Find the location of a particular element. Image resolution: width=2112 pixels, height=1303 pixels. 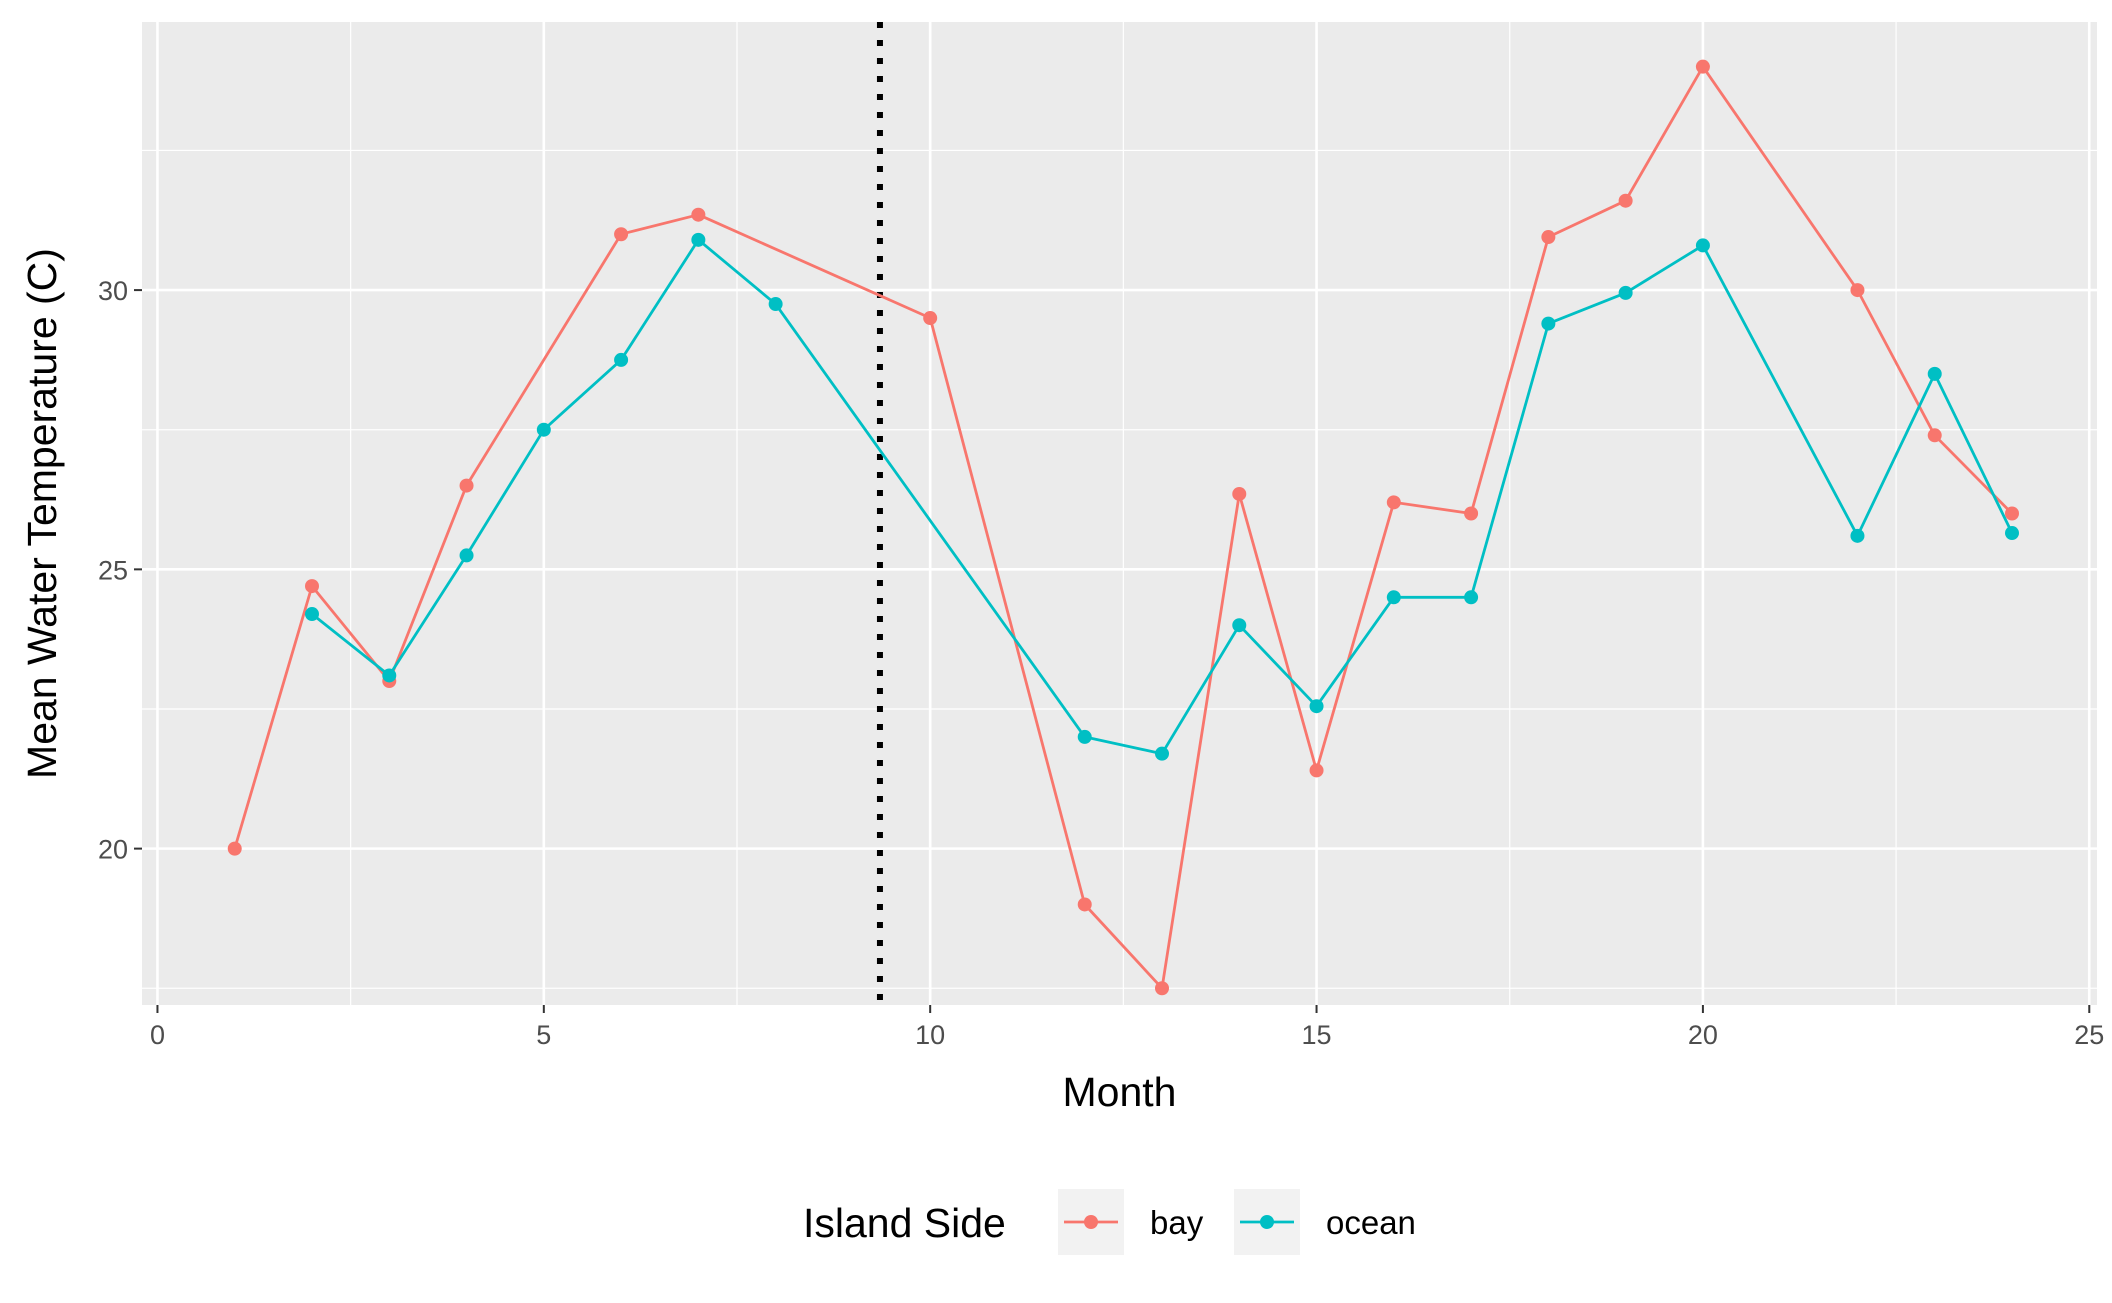

y-tick-label: 30 is located at coordinates (113, 291).